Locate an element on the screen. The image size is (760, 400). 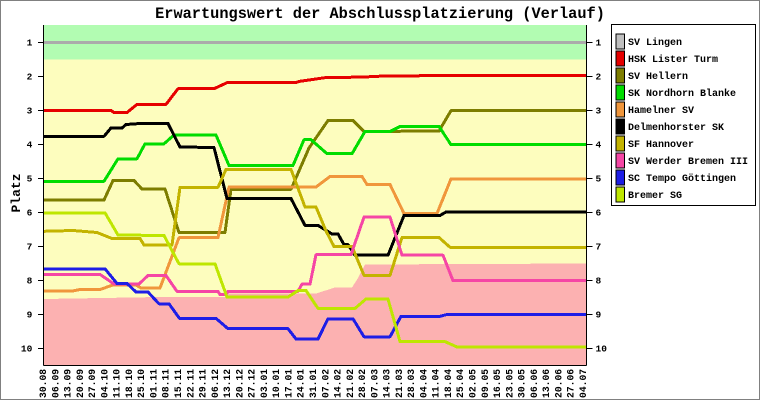
svg-text: SV Lingen is located at coordinates (655, 43).